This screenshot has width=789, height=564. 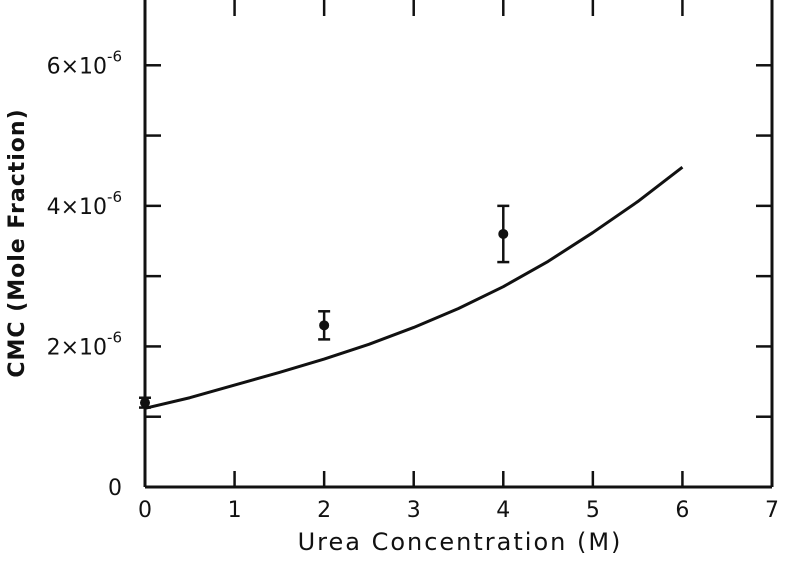 I want to click on x-tick-label-5: 5, so click(x=593, y=510).